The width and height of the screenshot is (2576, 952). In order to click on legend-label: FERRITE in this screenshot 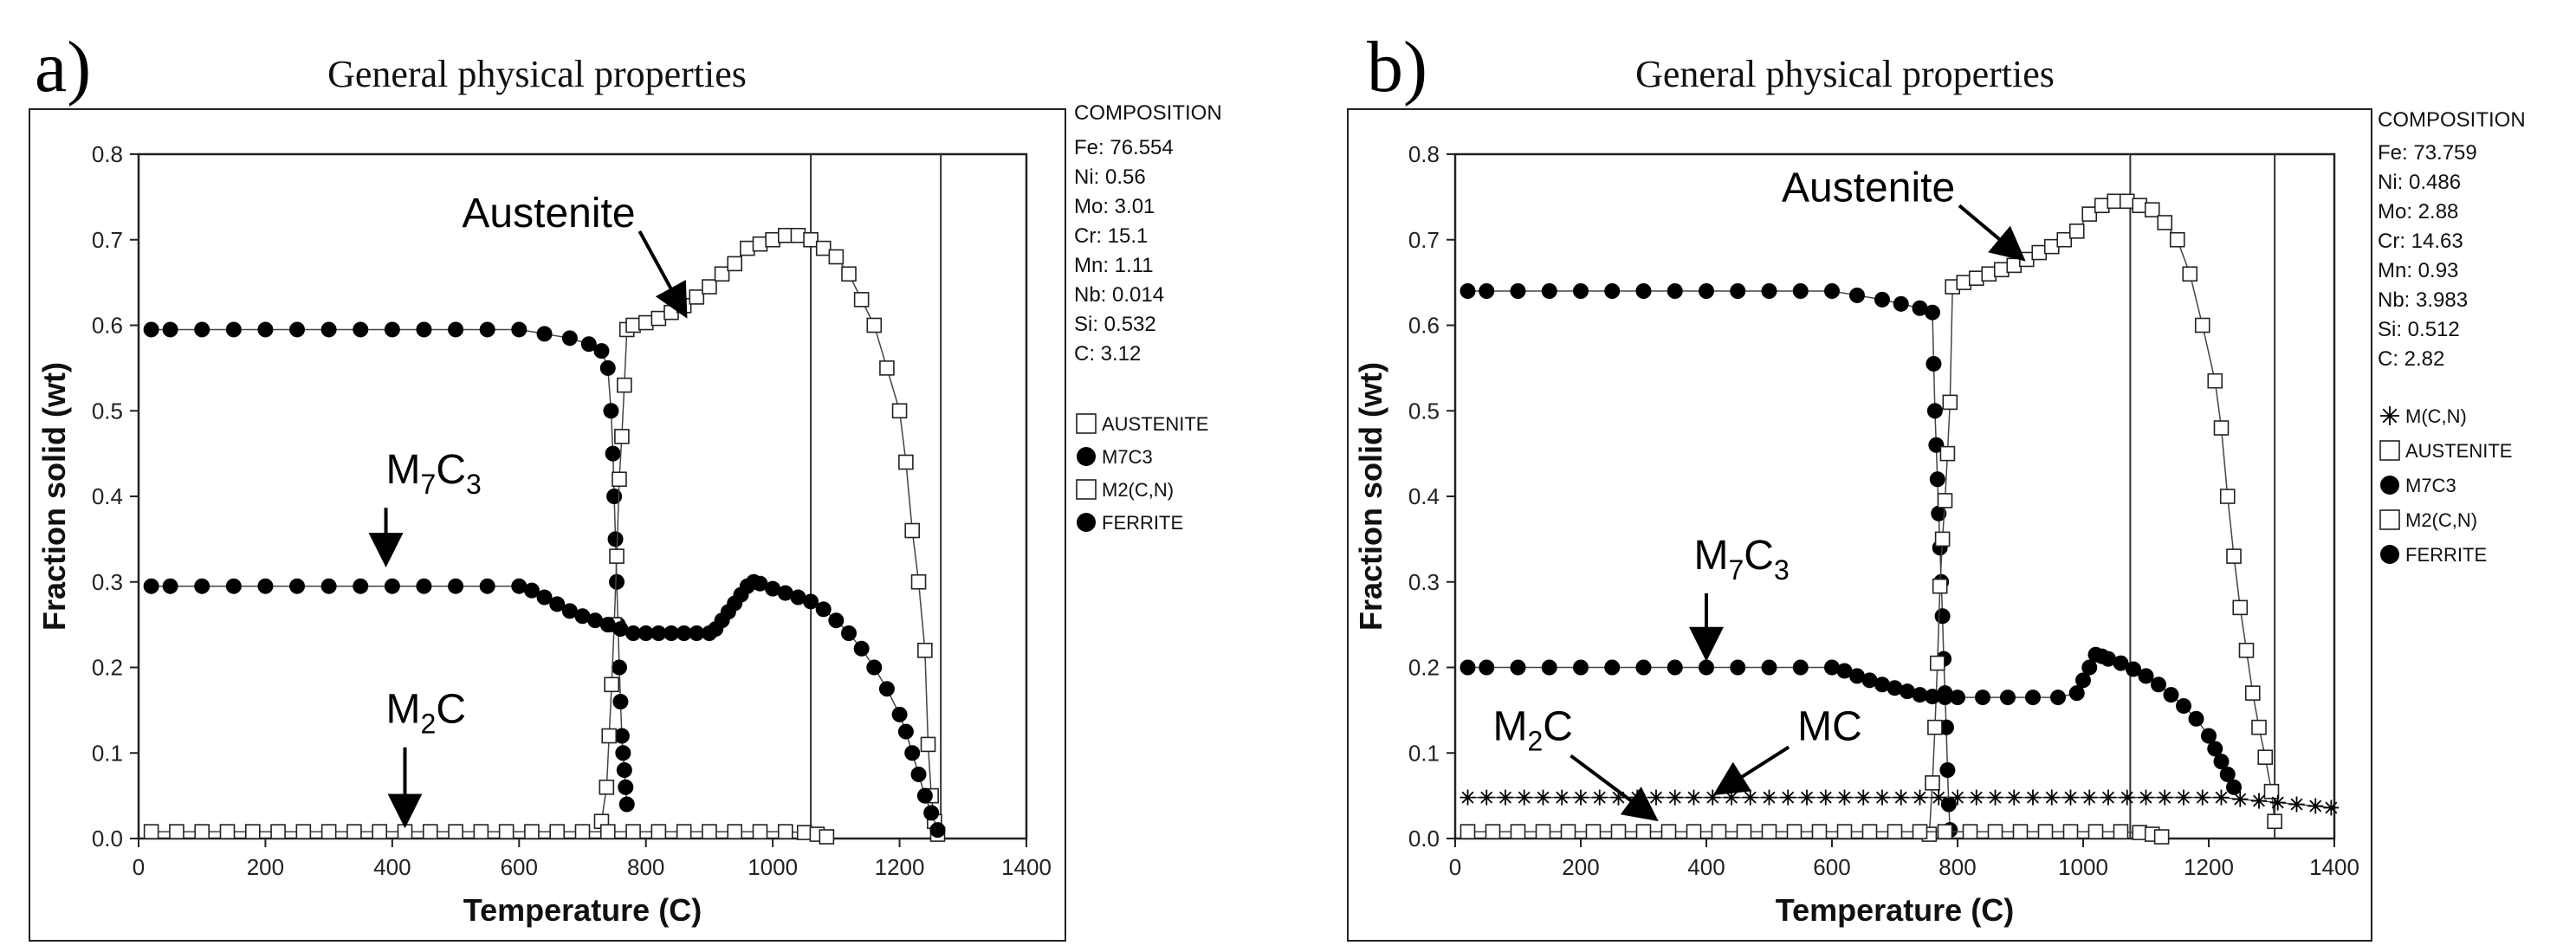, I will do `click(1142, 523)`.